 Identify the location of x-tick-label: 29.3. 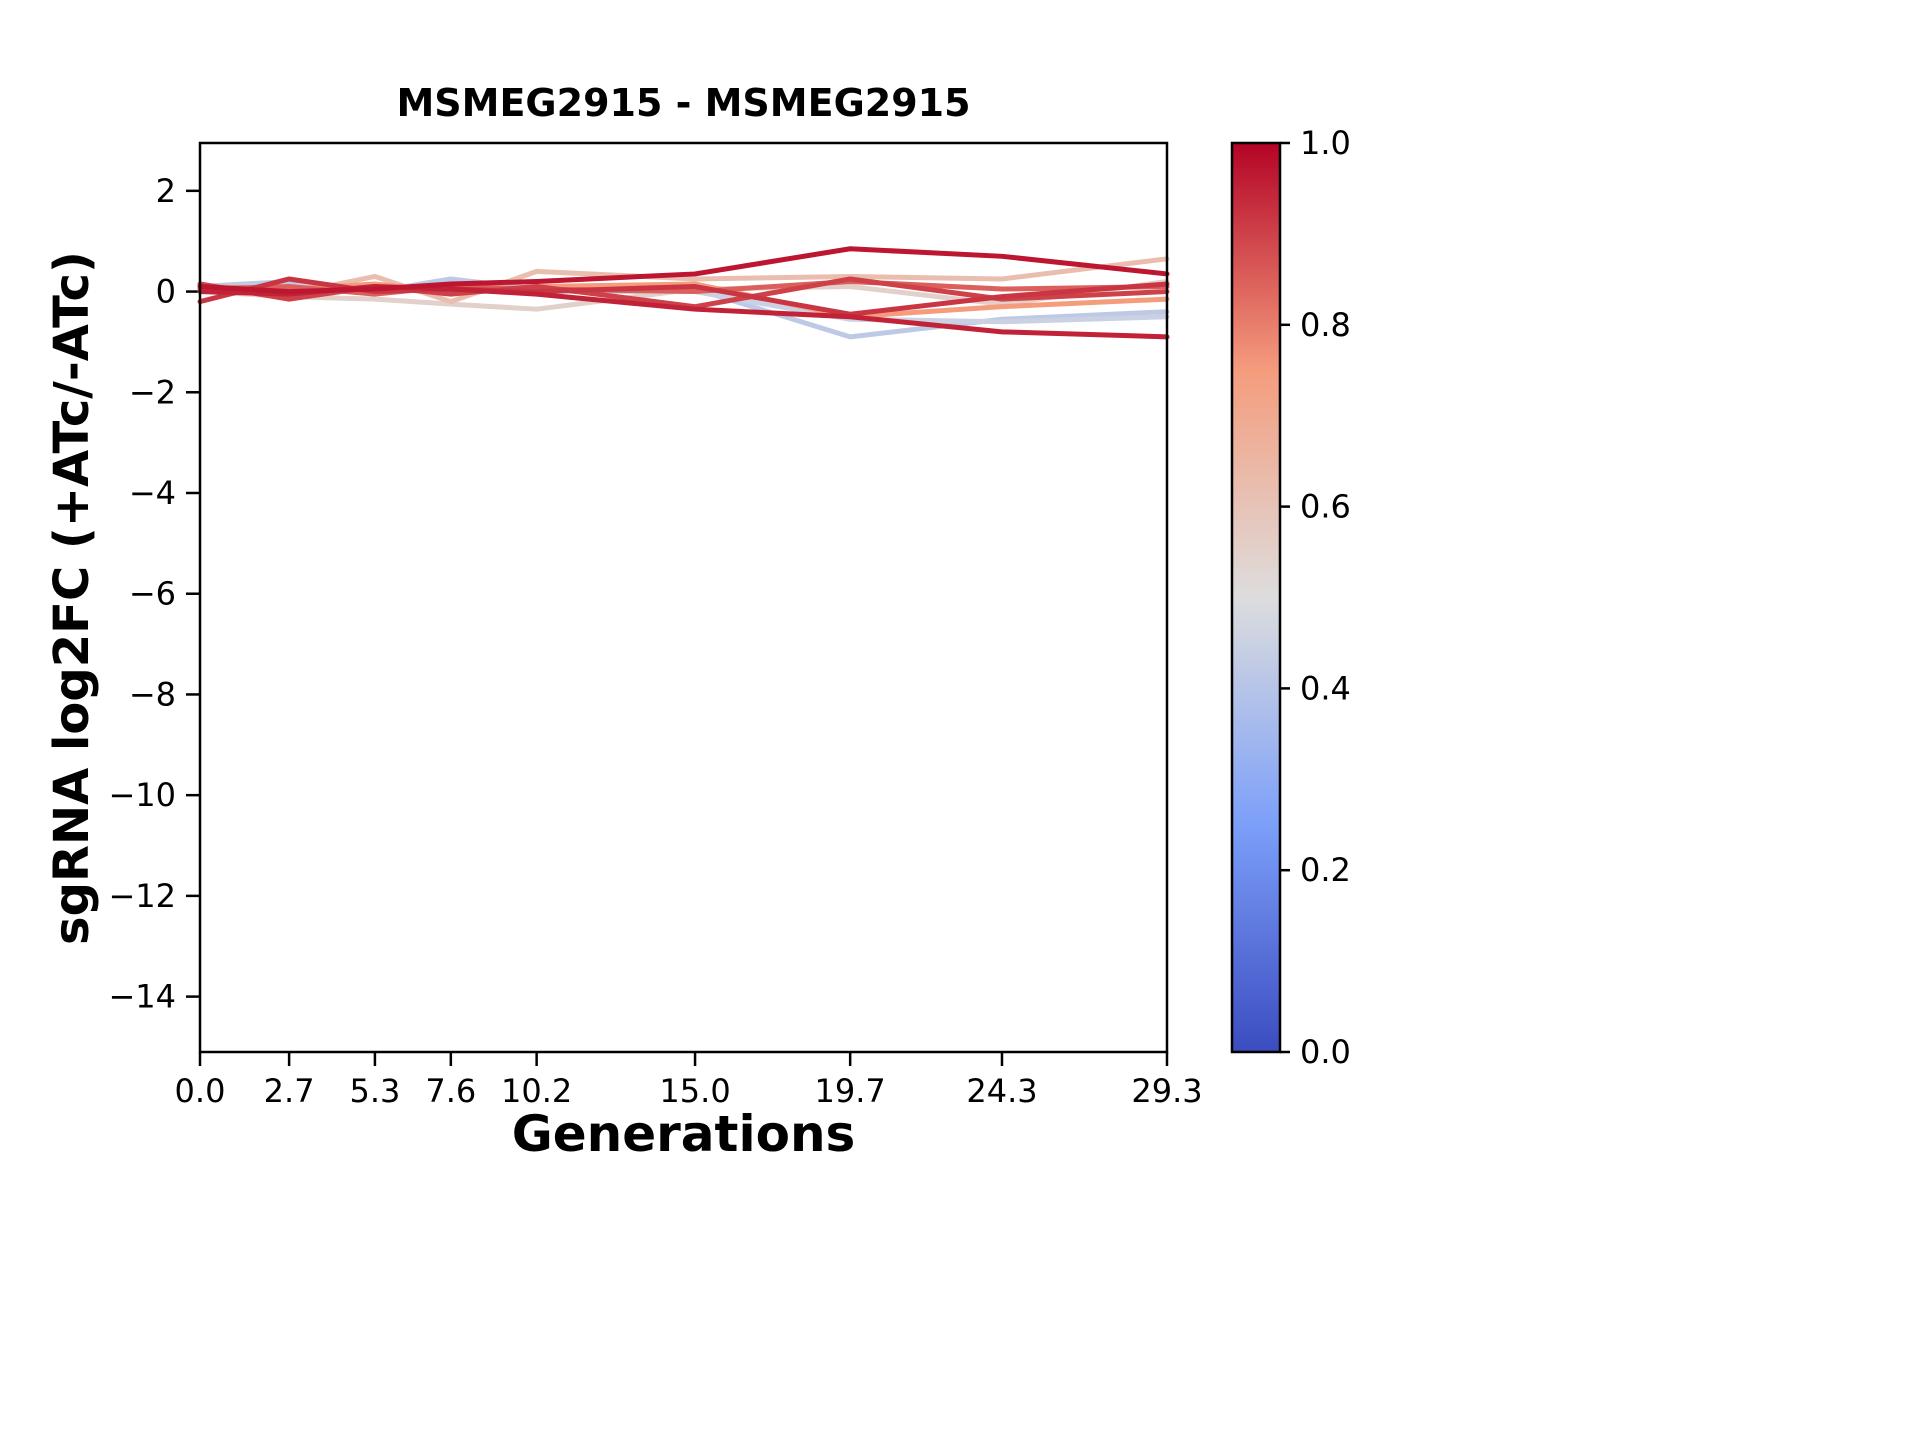
(1166, 1091).